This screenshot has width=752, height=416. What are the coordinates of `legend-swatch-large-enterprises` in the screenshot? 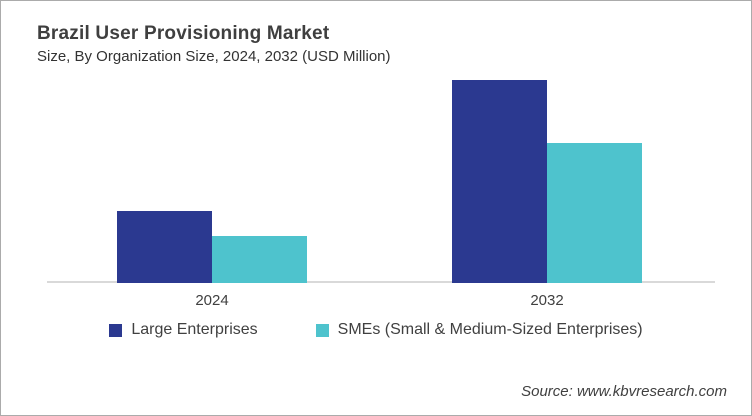 It's located at (116, 330).